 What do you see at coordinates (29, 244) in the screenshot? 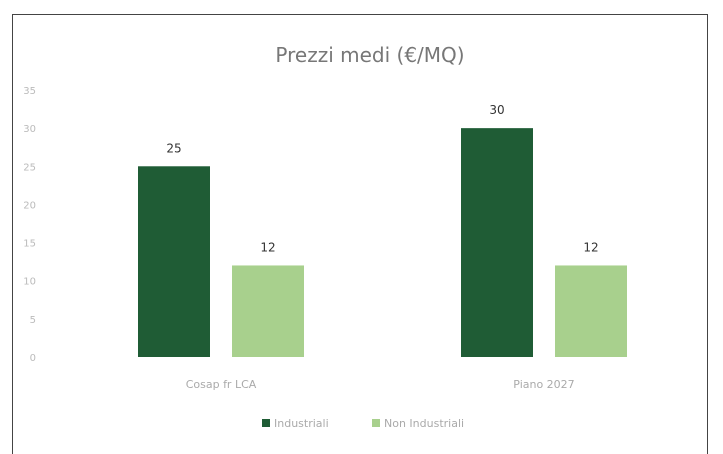
I see `y-tick-label: 15` at bounding box center [29, 244].